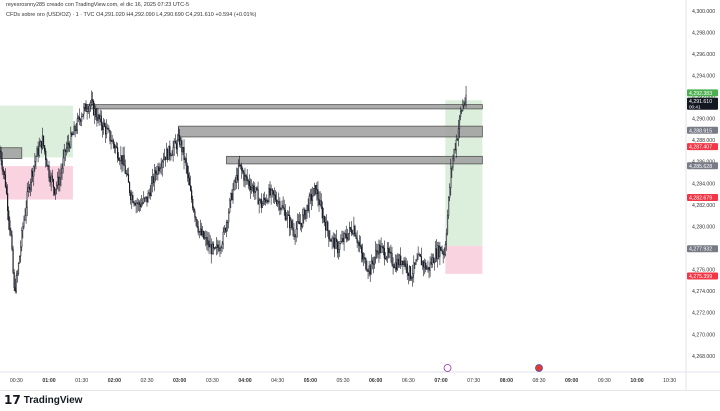  What do you see at coordinates (50, 15) in the screenshot?
I see `symbol-name: CFDs sobre oro (USD/OZ) · 1 · TVC` at bounding box center [50, 15].